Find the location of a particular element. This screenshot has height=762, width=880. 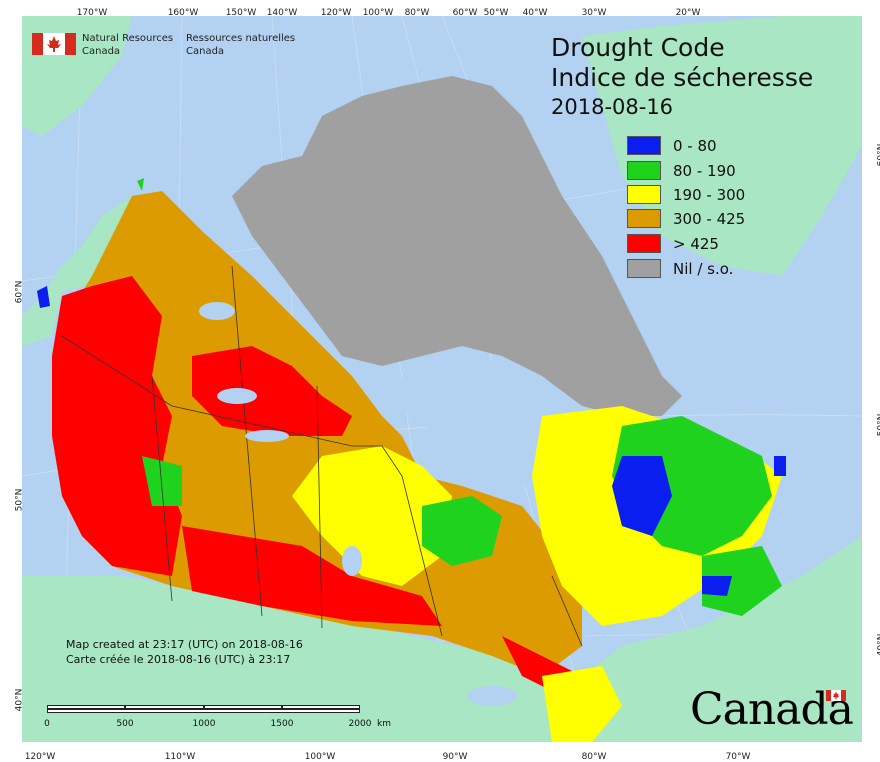

left-tick-label: 50°N is located at coordinates (19, 500).